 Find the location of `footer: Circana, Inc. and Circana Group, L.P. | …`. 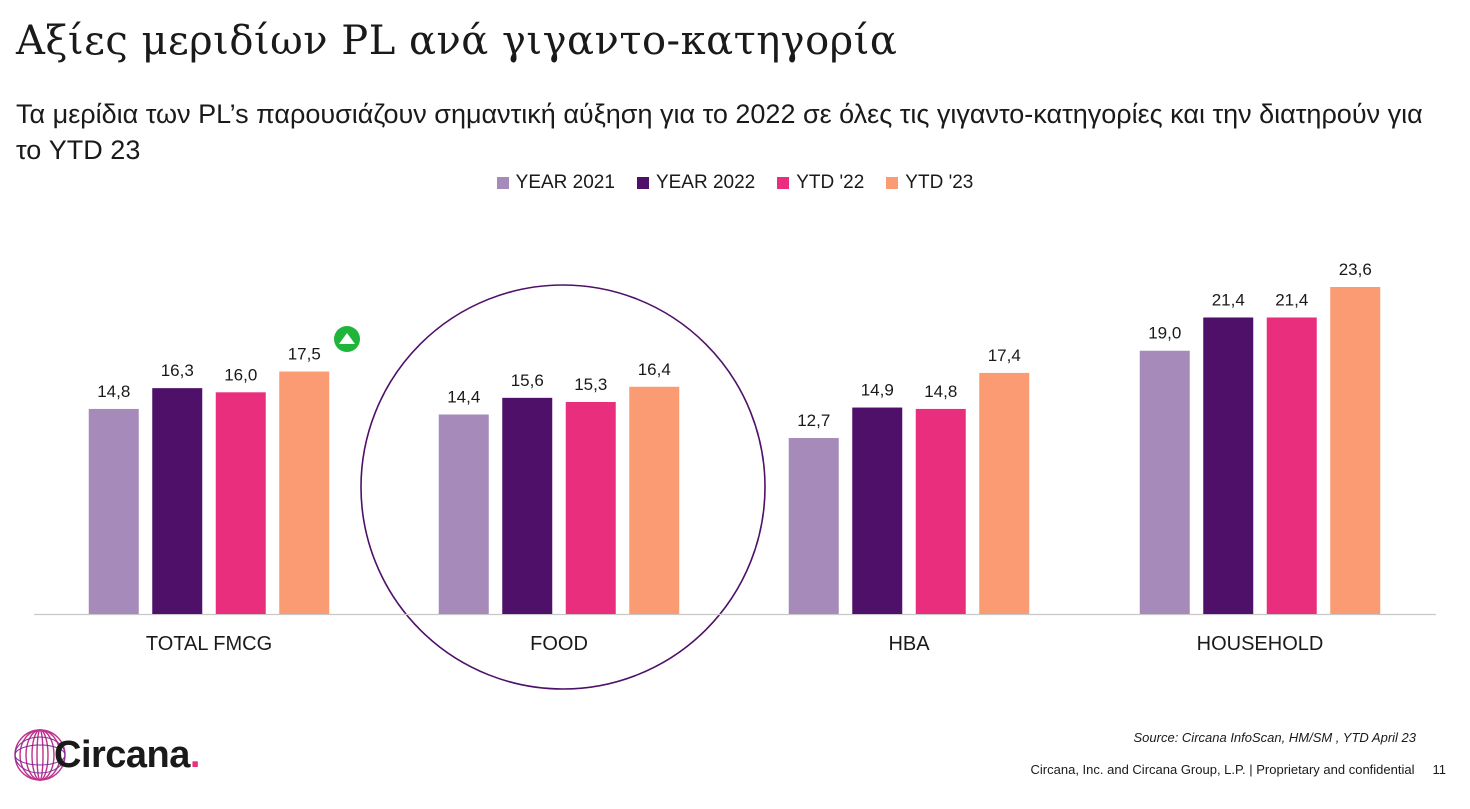

footer: Circana, Inc. and Circana Group, L.P. | … is located at coordinates (1238, 769).